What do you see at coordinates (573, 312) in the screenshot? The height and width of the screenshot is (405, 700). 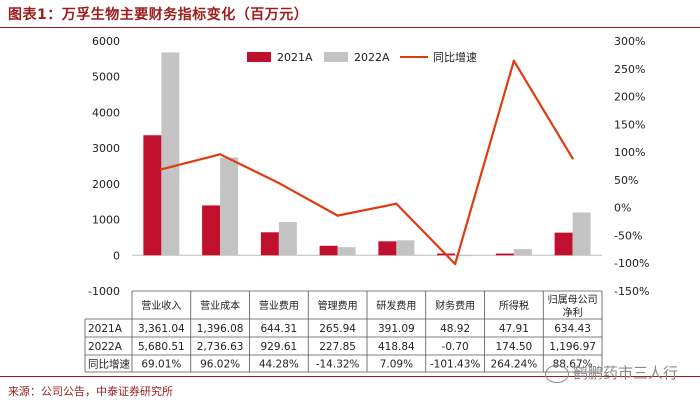 I see `table-category-label: 净利` at bounding box center [573, 312].